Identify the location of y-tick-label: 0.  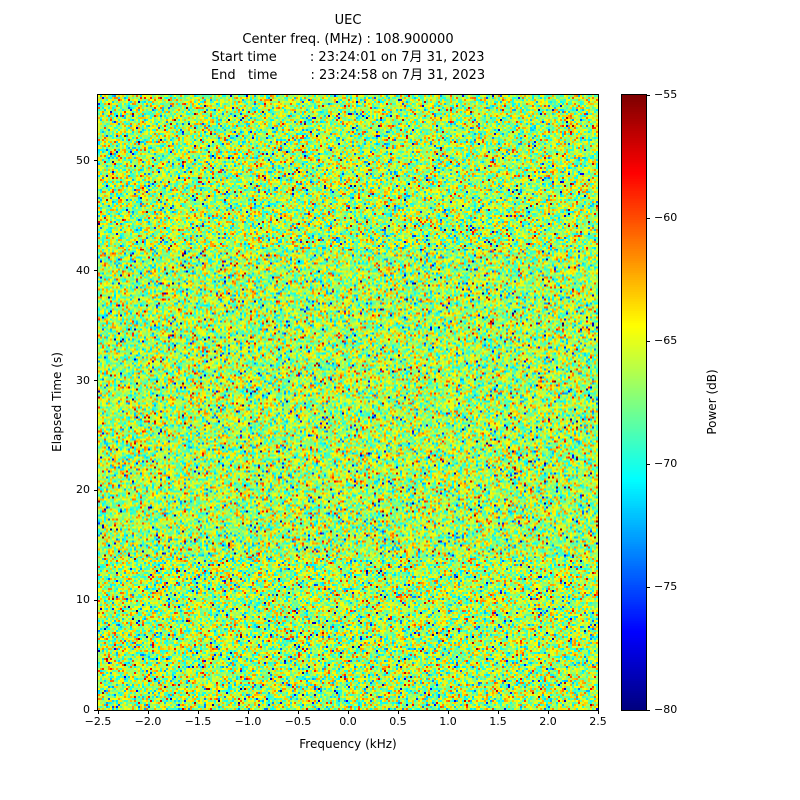
(86, 709).